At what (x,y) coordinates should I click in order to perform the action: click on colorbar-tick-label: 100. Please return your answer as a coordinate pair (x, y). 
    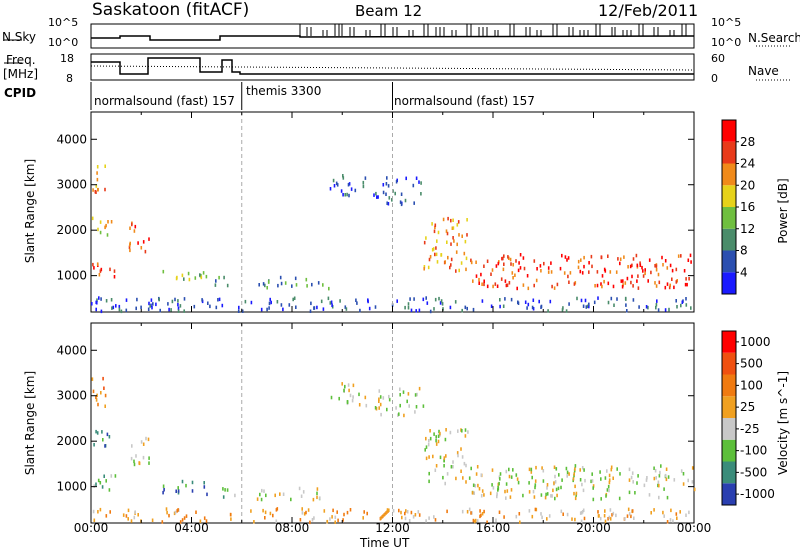
    Looking at the image, I should click on (751, 385).